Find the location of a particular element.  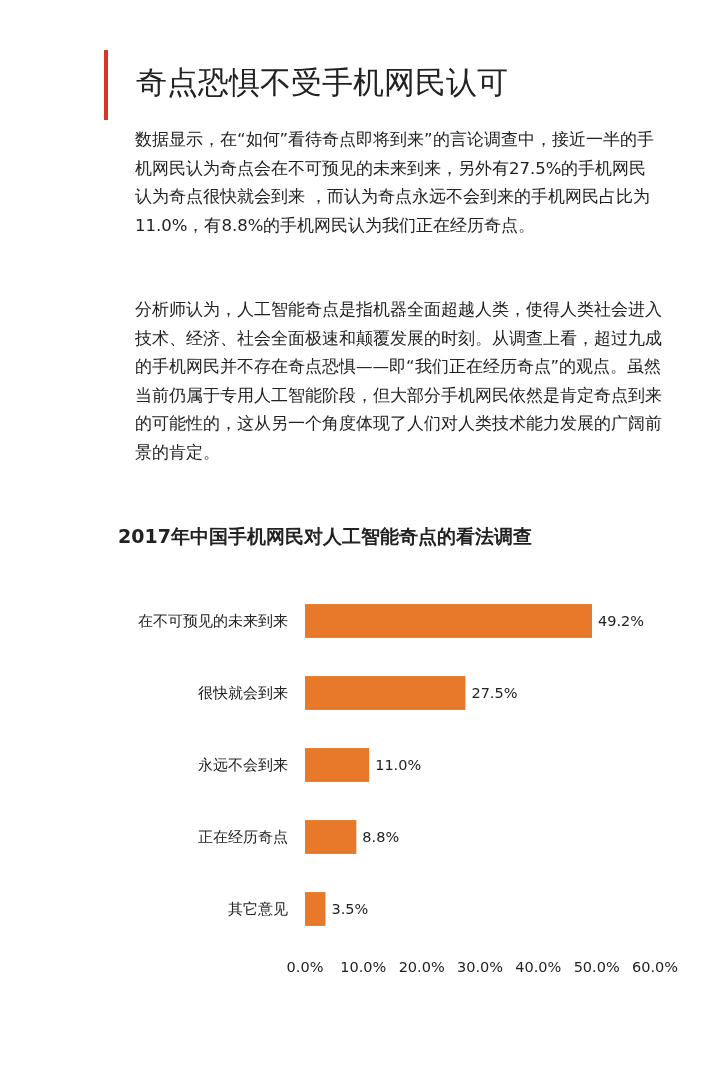

y-tick-label: 很快就会到来 is located at coordinates (243, 693).